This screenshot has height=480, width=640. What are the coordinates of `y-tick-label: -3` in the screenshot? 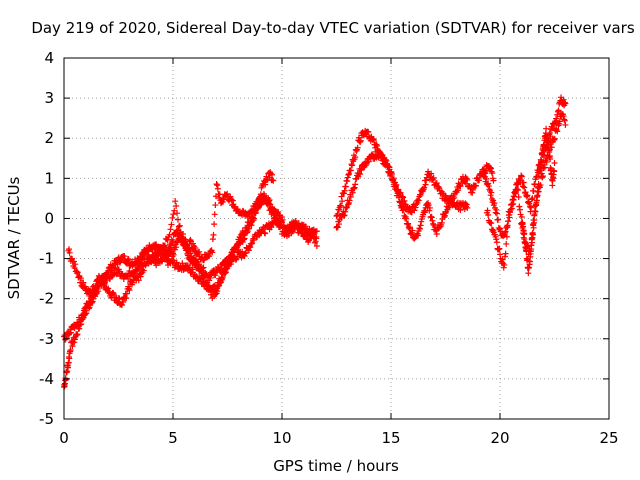 It's located at (46, 339).